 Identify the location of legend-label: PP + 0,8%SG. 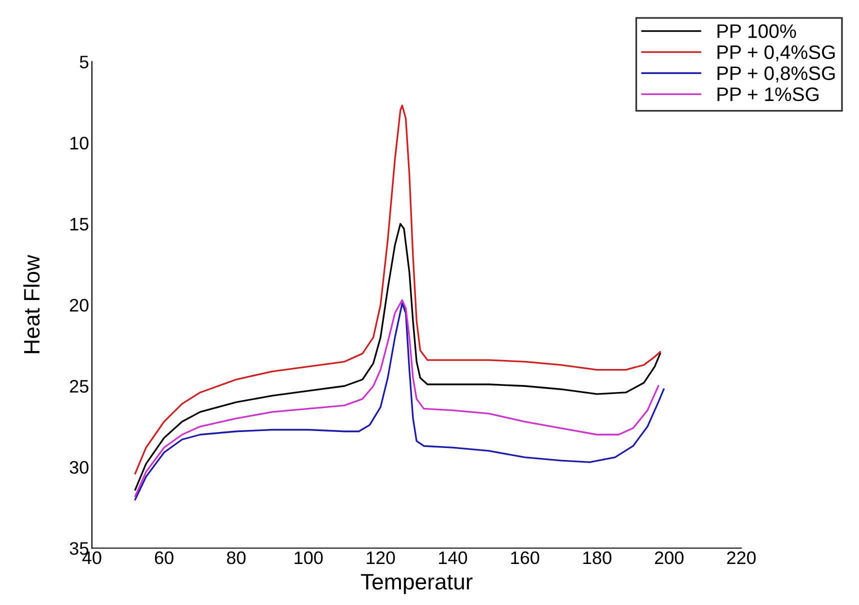
(776, 74).